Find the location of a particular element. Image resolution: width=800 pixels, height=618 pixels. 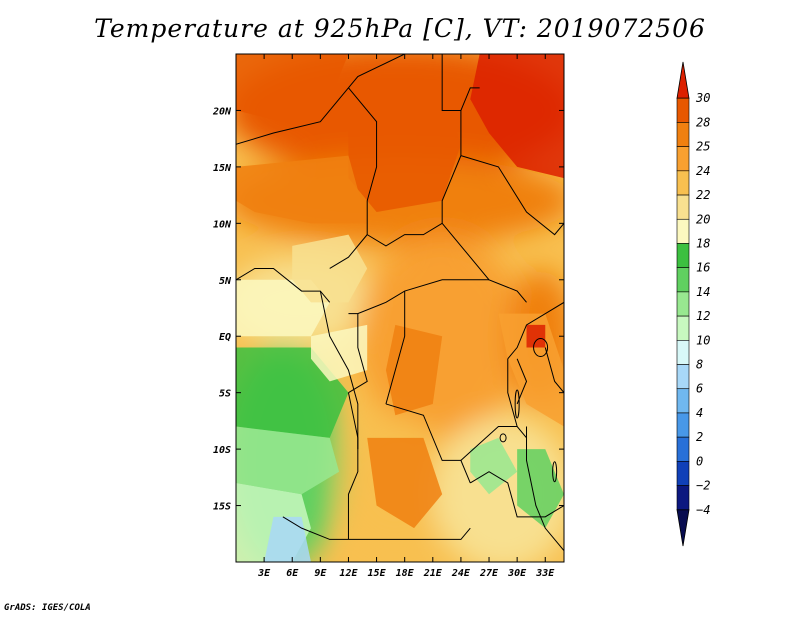

x-tick-label: 9E is located at coordinates (320, 573).